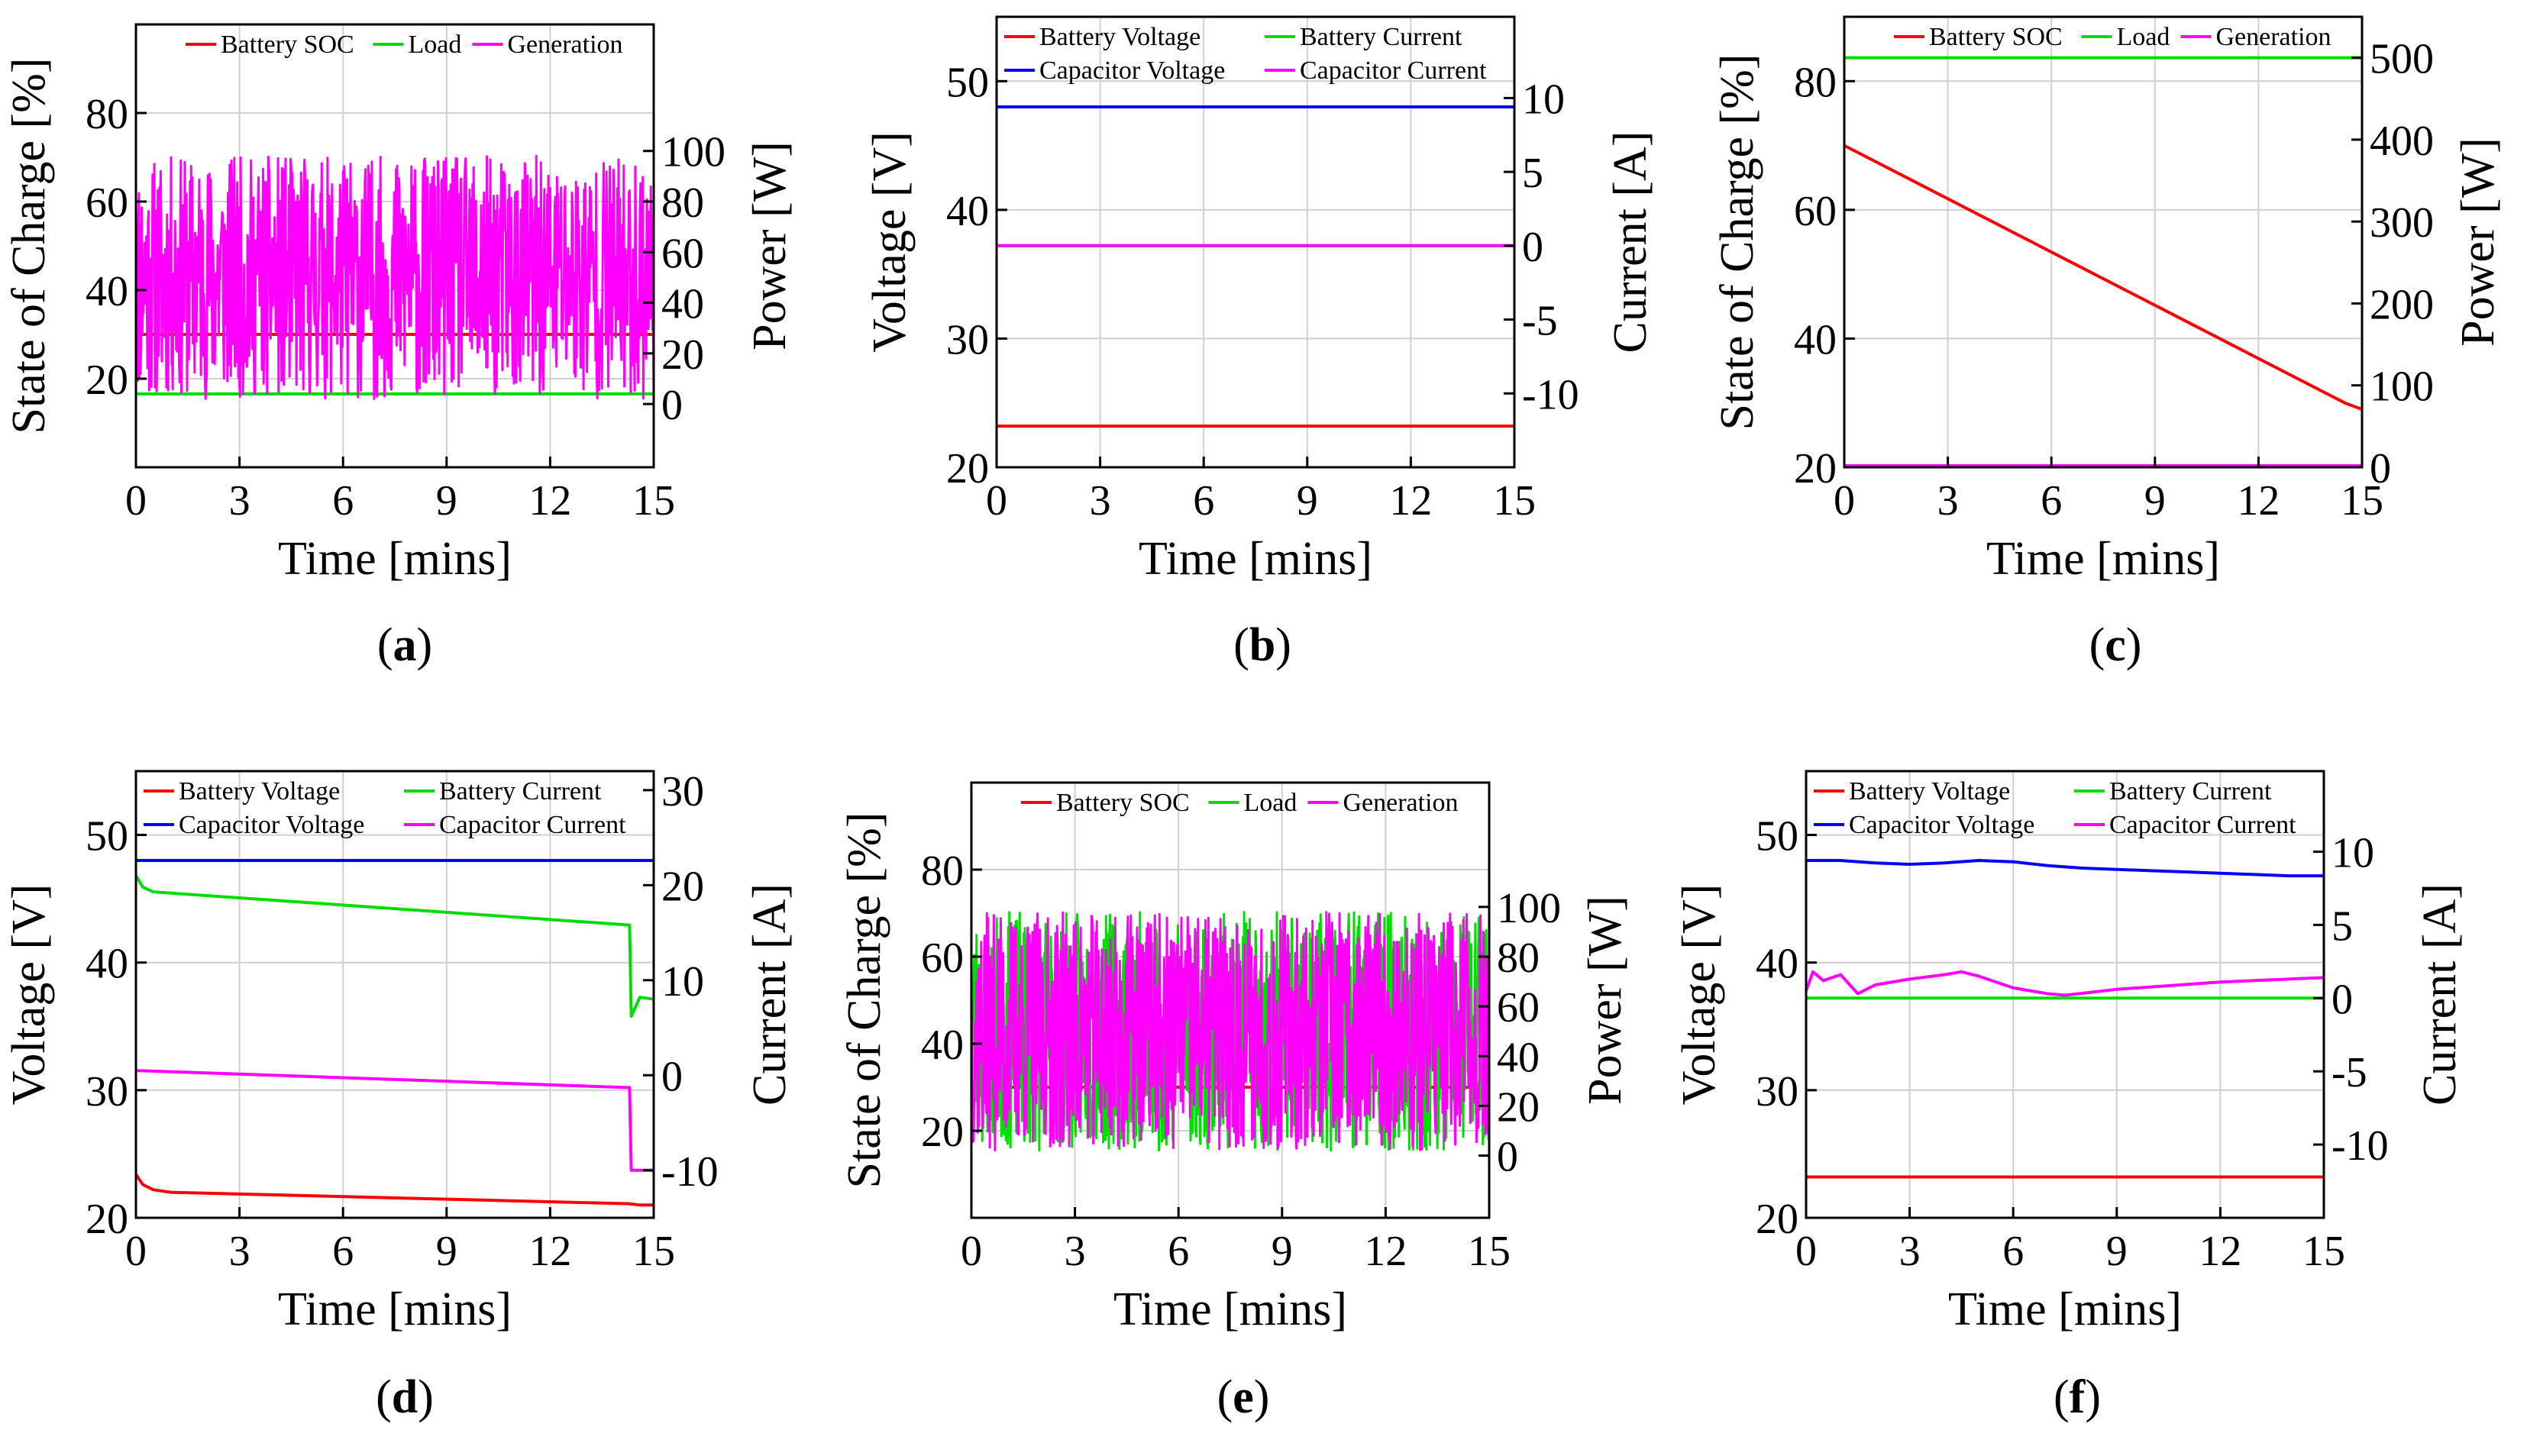 The height and width of the screenshot is (1456, 2527). What do you see at coordinates (1262, 645) in the screenshot?
I see `panel-caption: (b)` at bounding box center [1262, 645].